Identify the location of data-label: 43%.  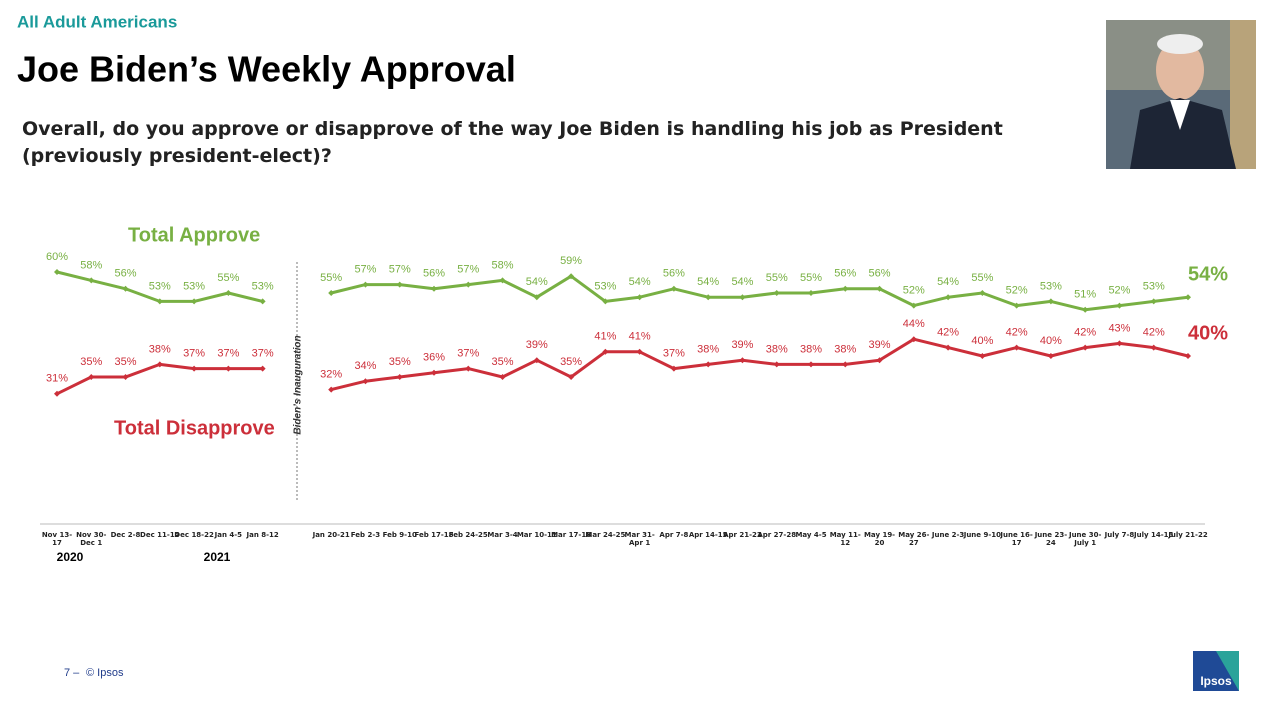
(1119, 328).